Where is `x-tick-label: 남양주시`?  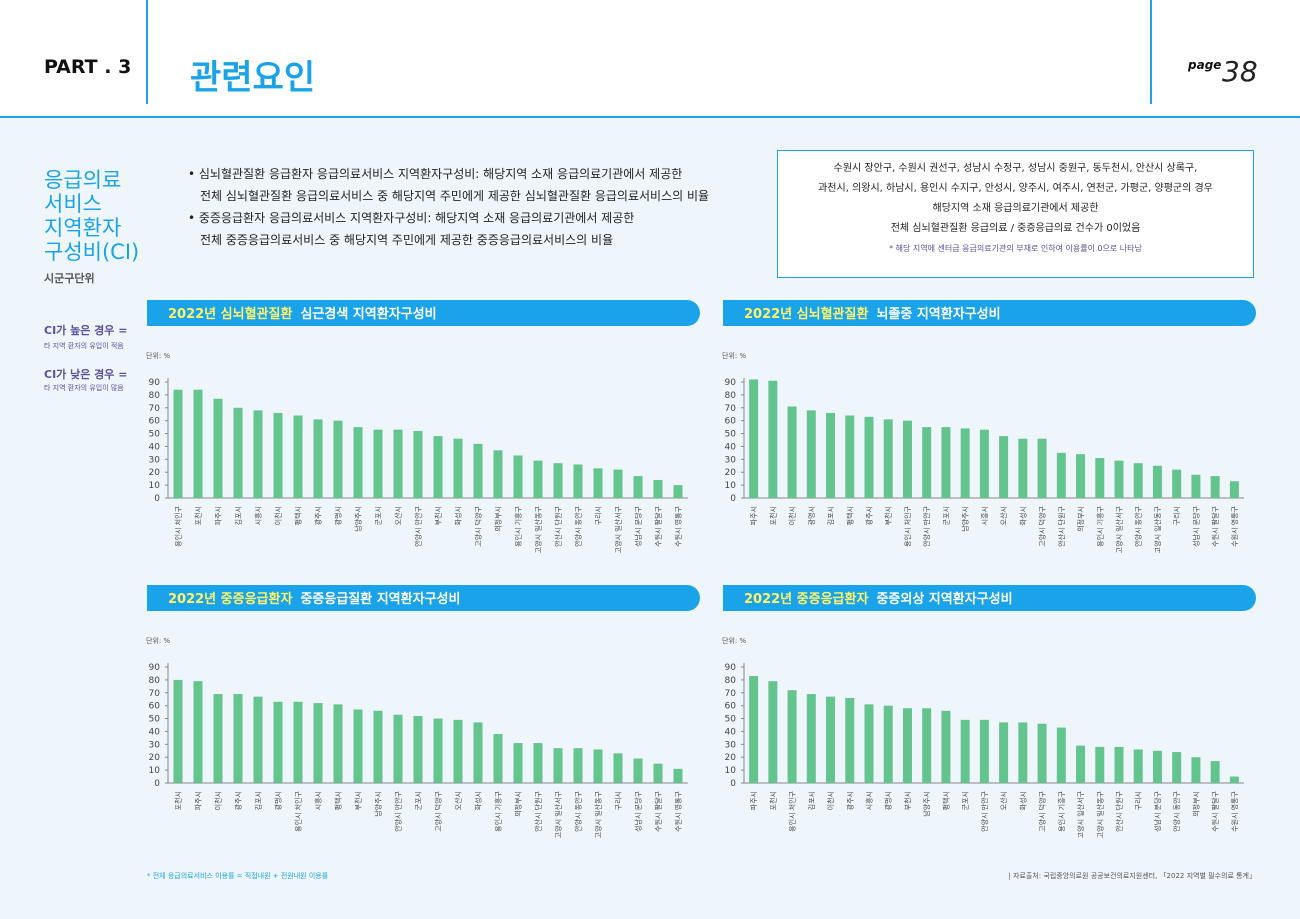
x-tick-label: 남양주시 is located at coordinates (926, 804).